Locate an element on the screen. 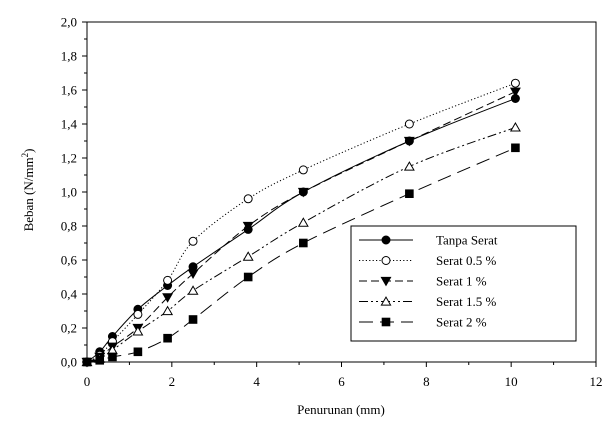  y-tick-label: 1,6 is located at coordinates (69, 90).